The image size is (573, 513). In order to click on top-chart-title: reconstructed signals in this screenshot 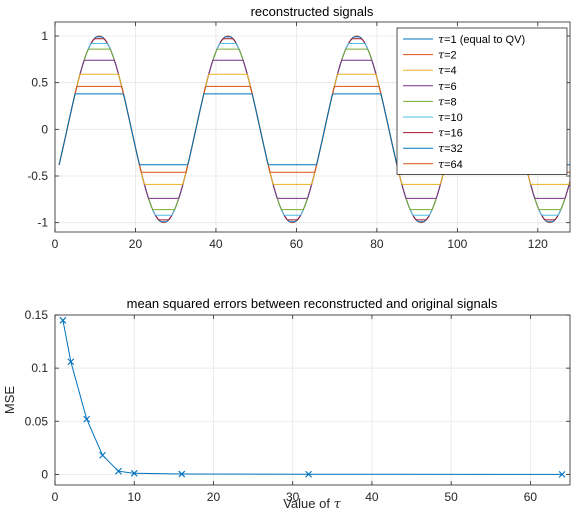, I will do `click(312, 11)`.